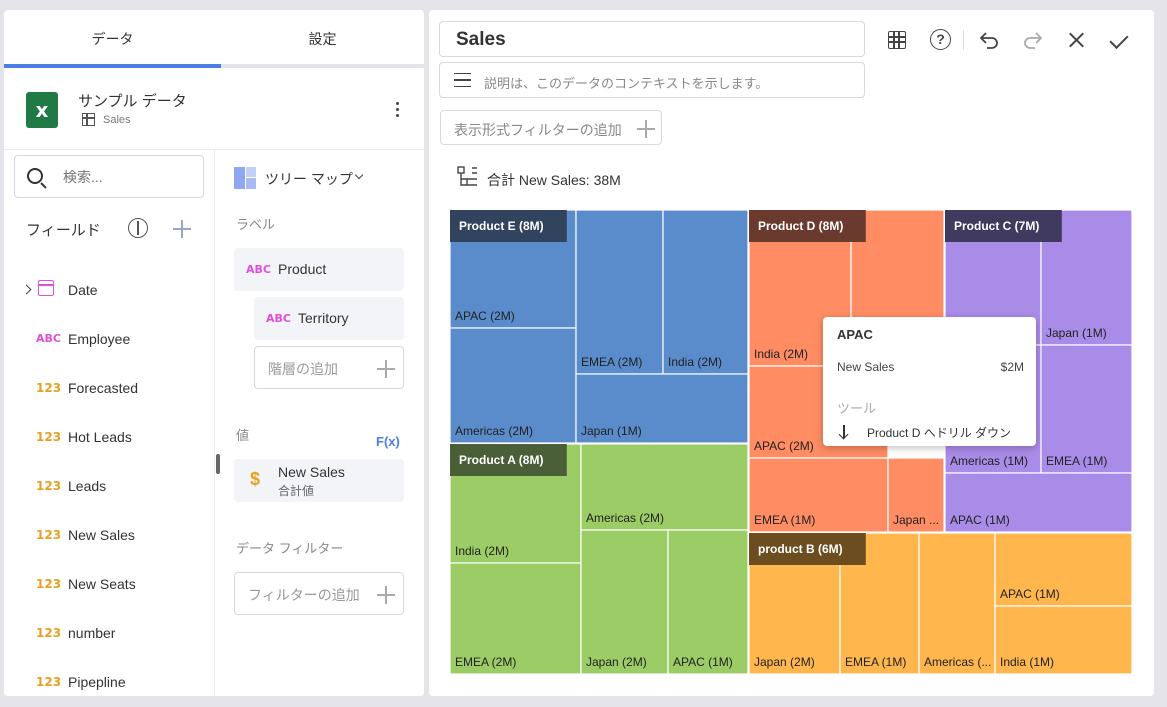 The height and width of the screenshot is (707, 1167). I want to click on add-filter-box: フィルターの追加, so click(319, 593).